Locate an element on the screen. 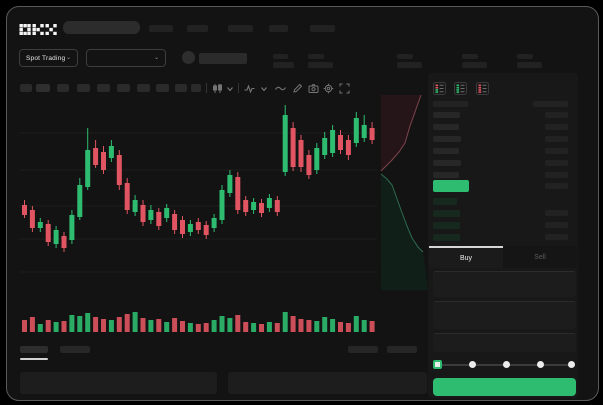 The height and width of the screenshot is (405, 603). bottom-tab-active is located at coordinates (34, 349).